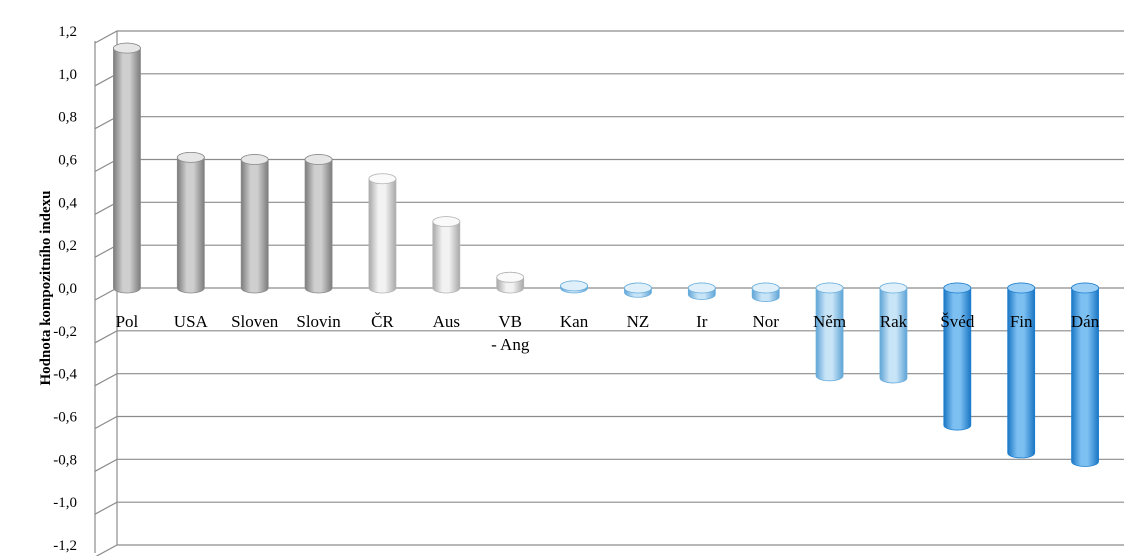 The height and width of the screenshot is (556, 1128). I want to click on category-label: Sloven, so click(255, 321).